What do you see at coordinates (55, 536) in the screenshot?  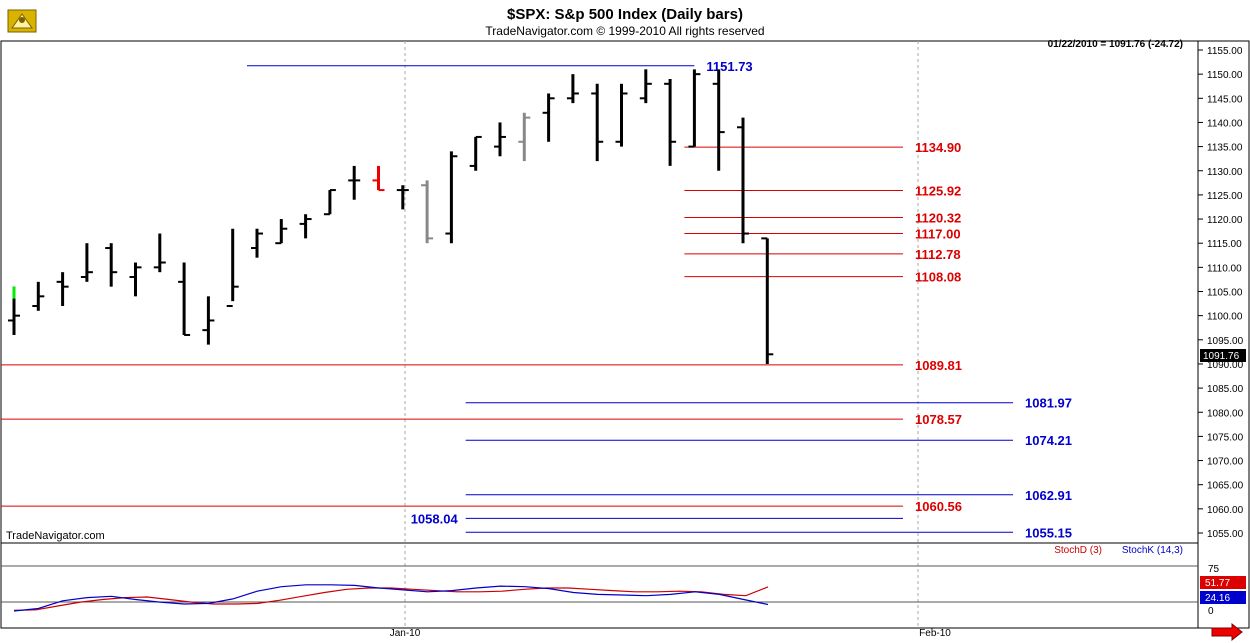 I see `watermark-text: TradeNavigator.com` at bounding box center [55, 536].